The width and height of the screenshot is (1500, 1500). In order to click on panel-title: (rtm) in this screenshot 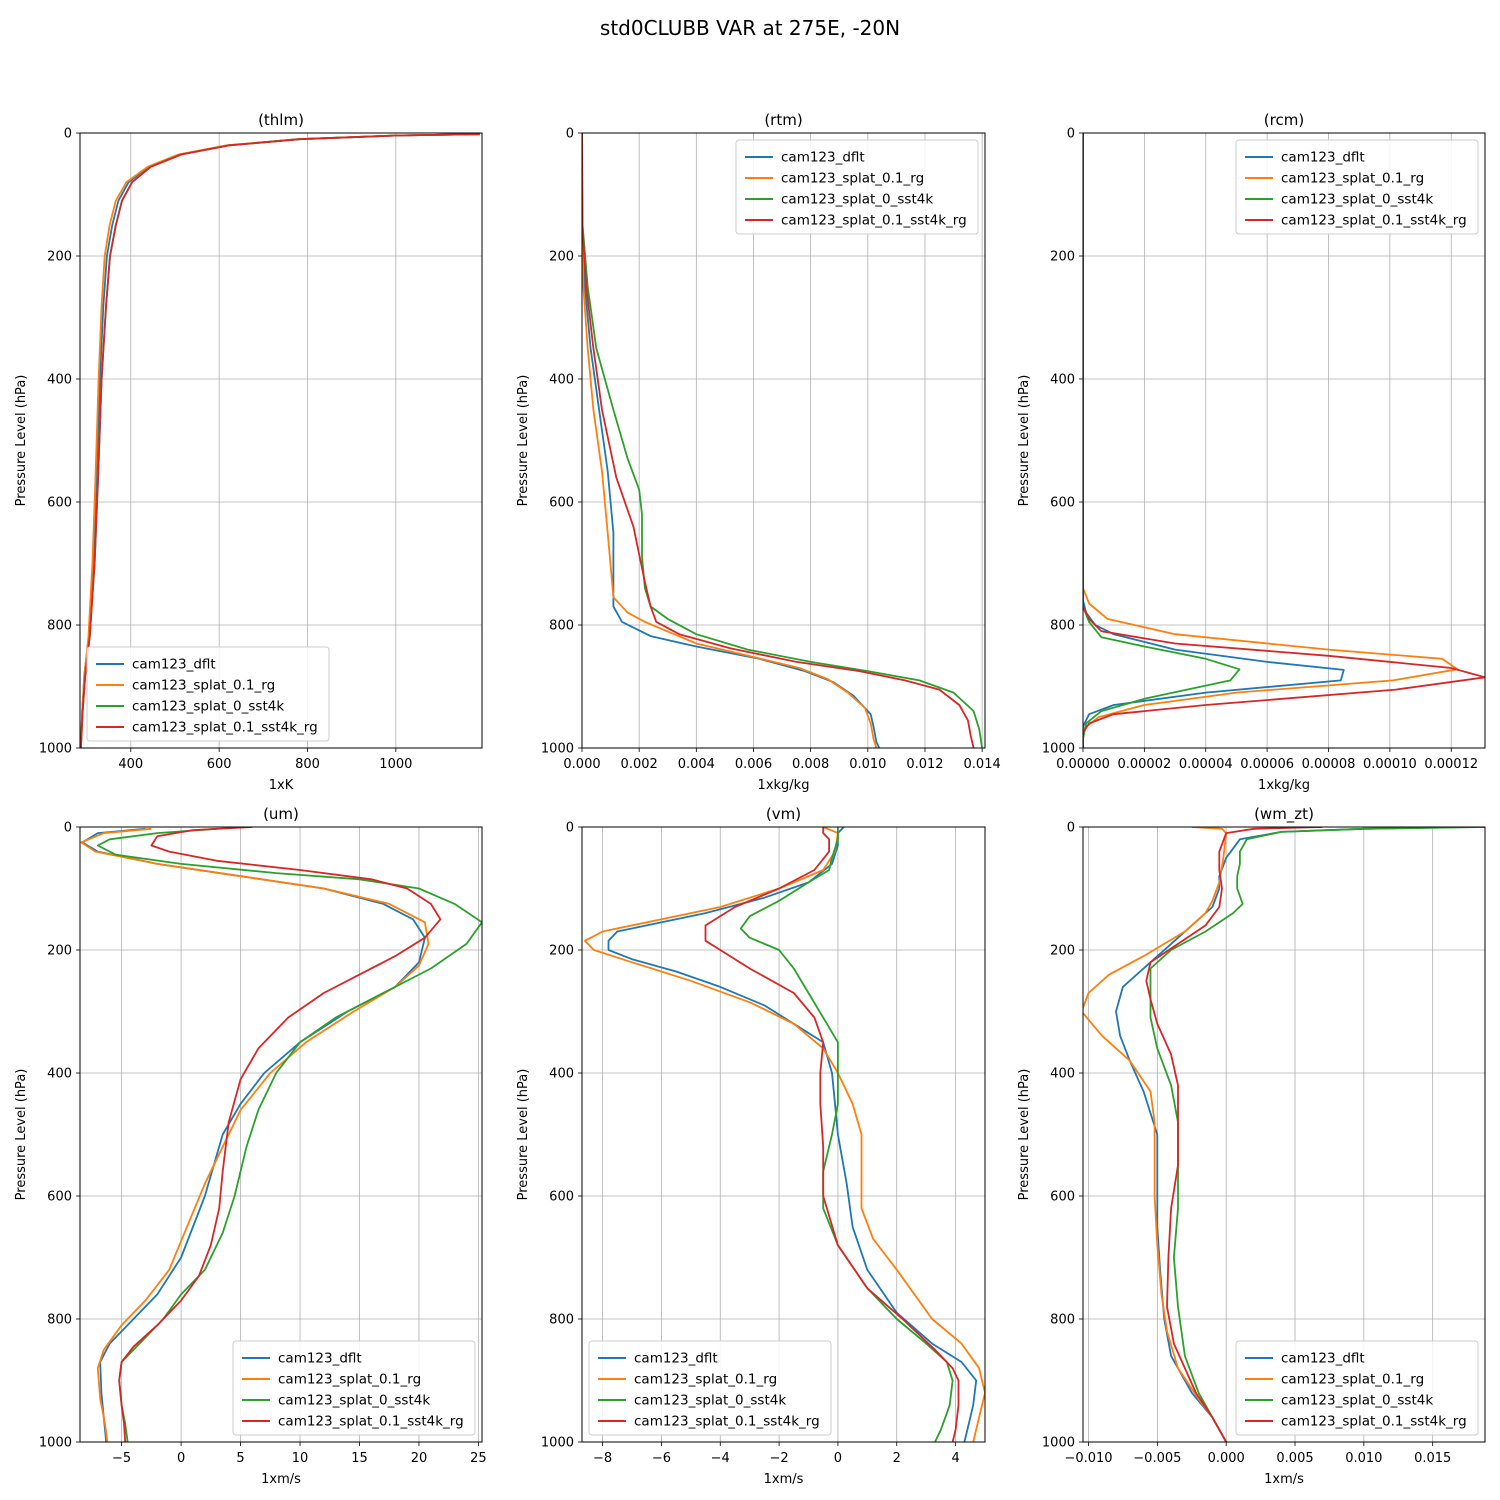, I will do `click(783, 120)`.